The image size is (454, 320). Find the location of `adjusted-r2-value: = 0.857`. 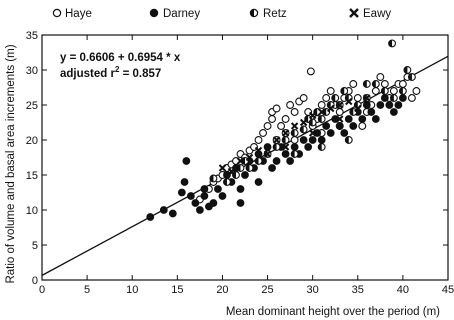

adjusted-r2-value: = 0.857 is located at coordinates (140, 74).